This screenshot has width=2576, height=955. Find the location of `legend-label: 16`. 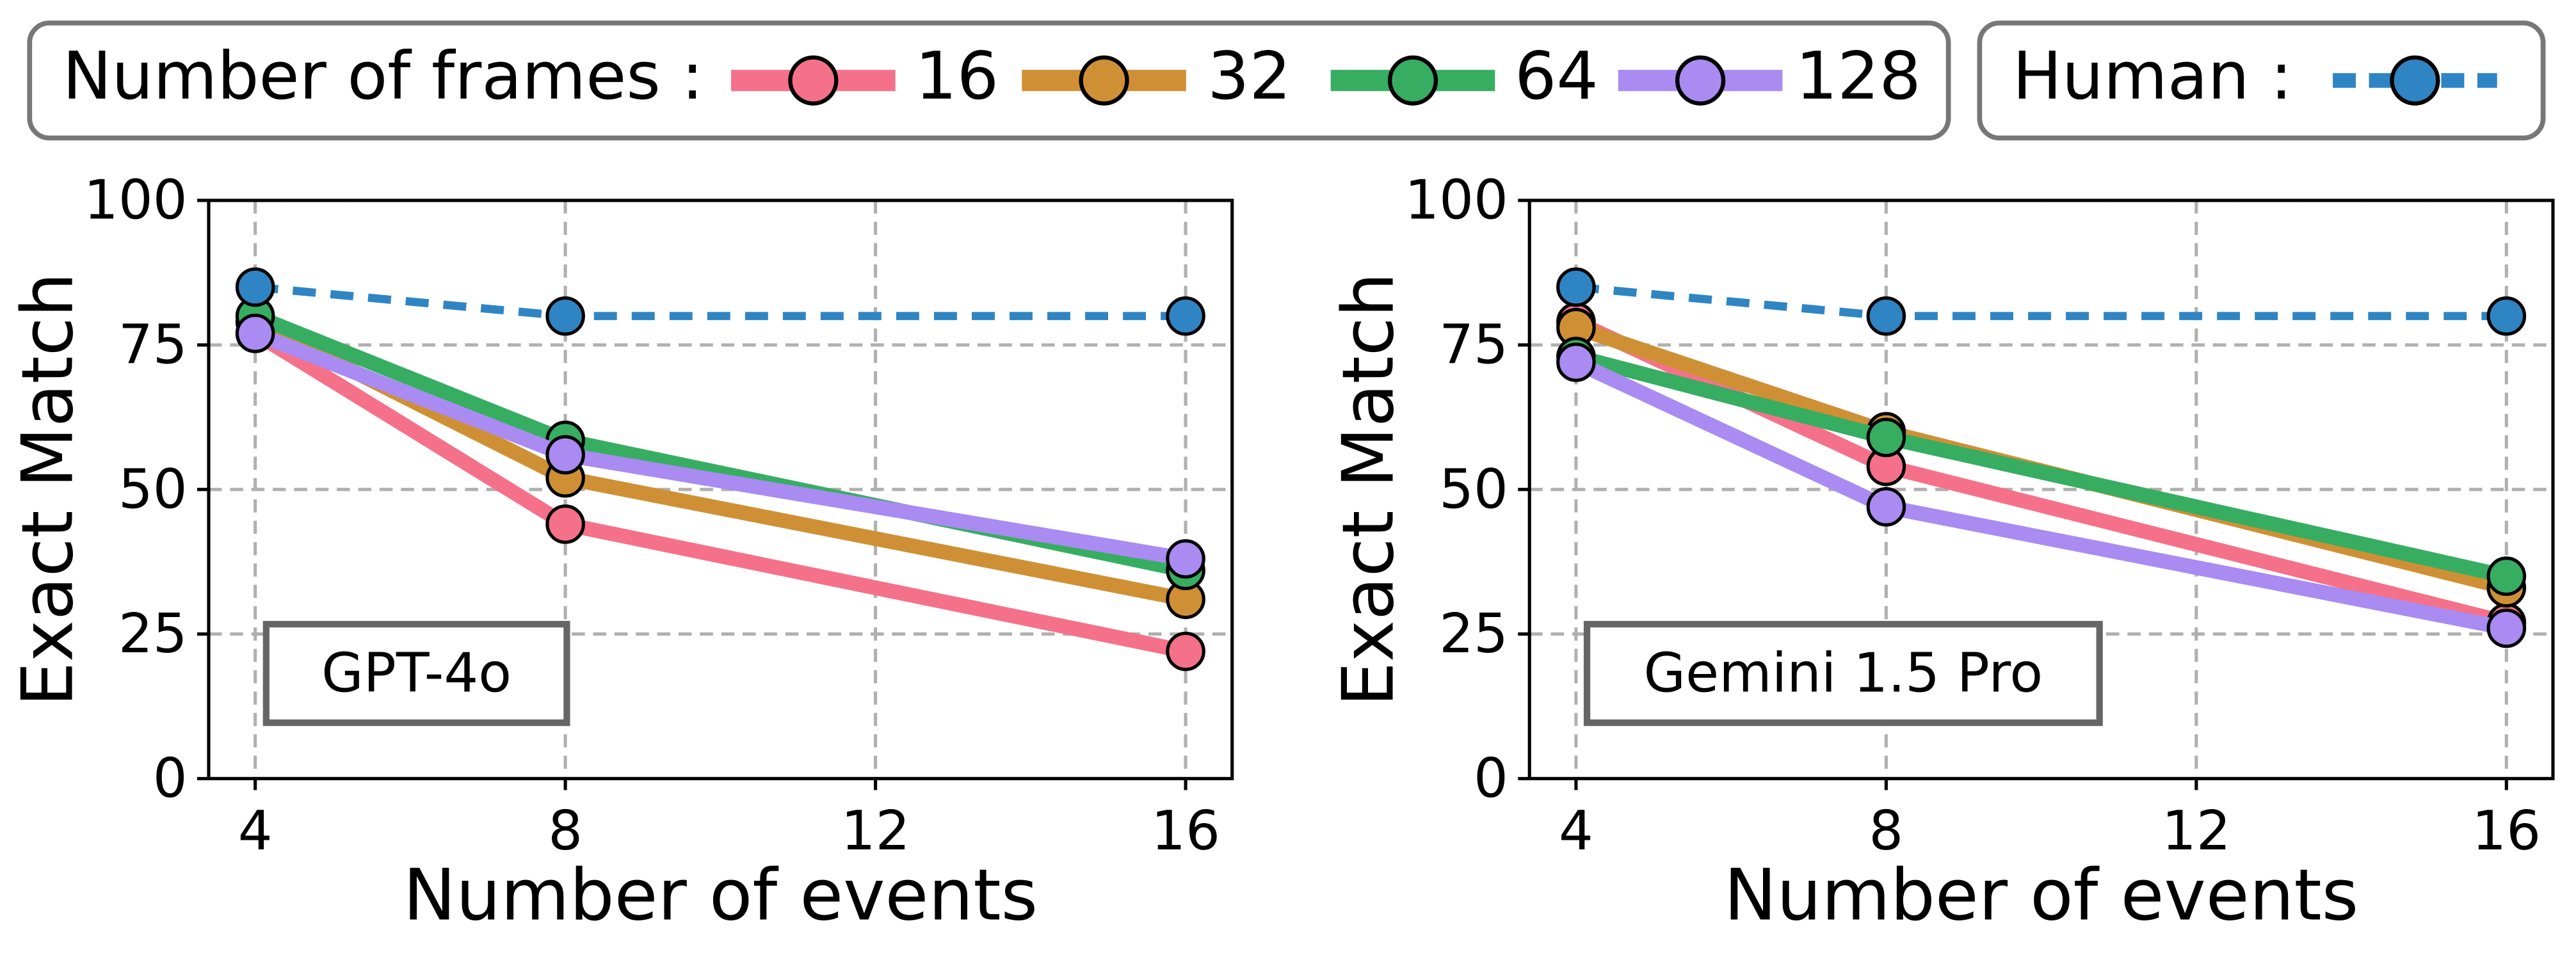

legend-label: 16 is located at coordinates (957, 76).